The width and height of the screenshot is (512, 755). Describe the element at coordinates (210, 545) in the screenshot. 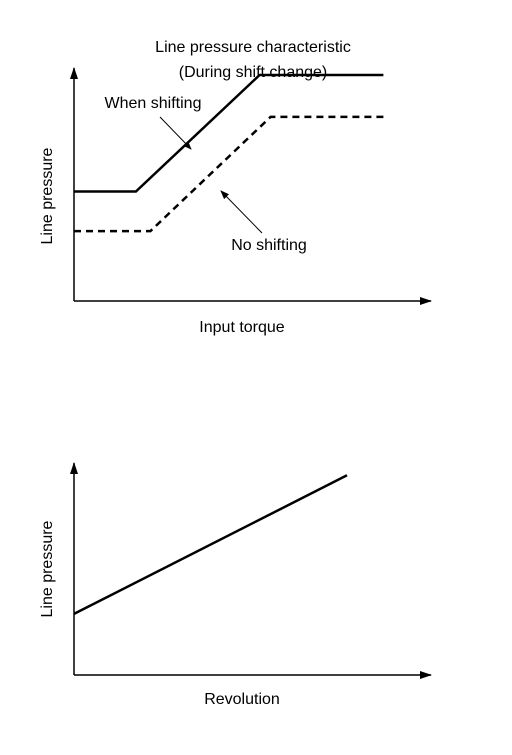

I see `series-line-pressure-vs-revolution-line` at that location.